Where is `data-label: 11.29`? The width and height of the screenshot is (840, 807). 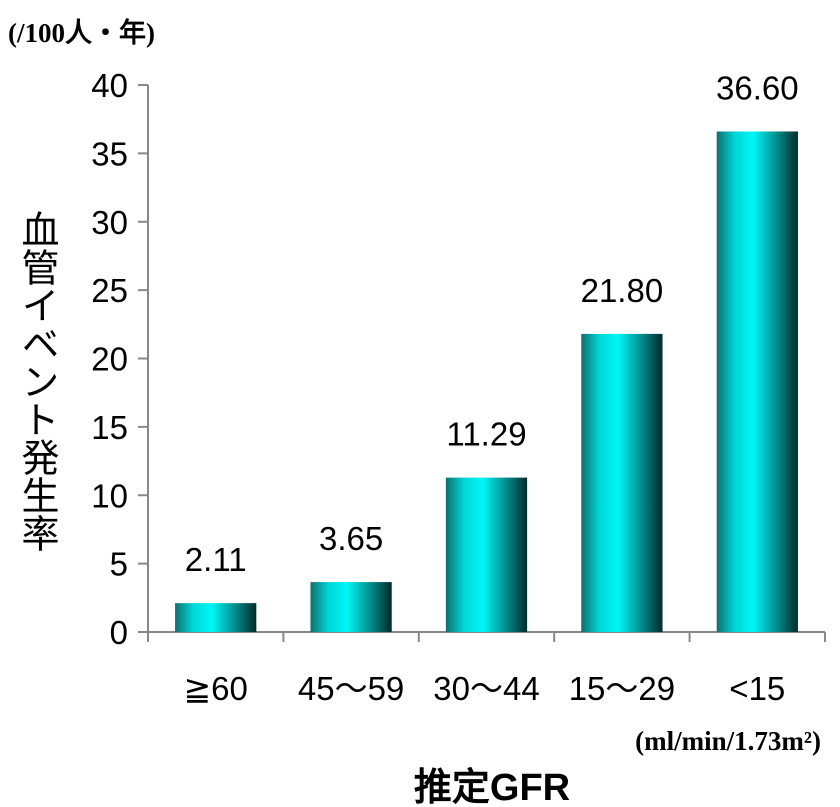
data-label: 11.29 is located at coordinates (486, 434).